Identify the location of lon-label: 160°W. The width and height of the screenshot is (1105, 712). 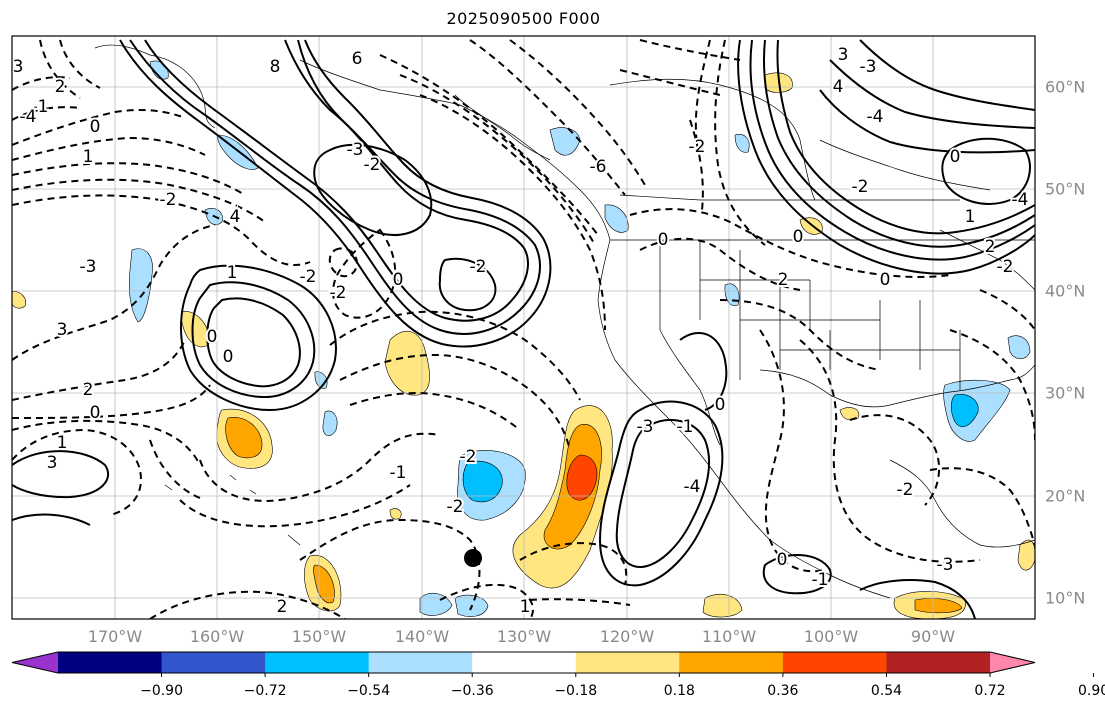
(217, 636).